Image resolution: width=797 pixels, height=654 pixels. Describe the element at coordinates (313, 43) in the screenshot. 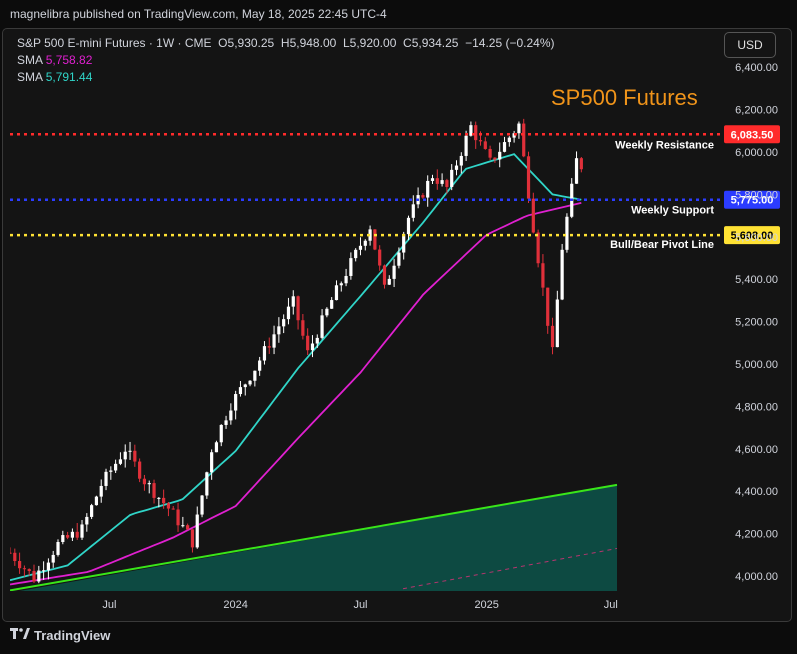

I see `high-value: 5,948.00` at that location.